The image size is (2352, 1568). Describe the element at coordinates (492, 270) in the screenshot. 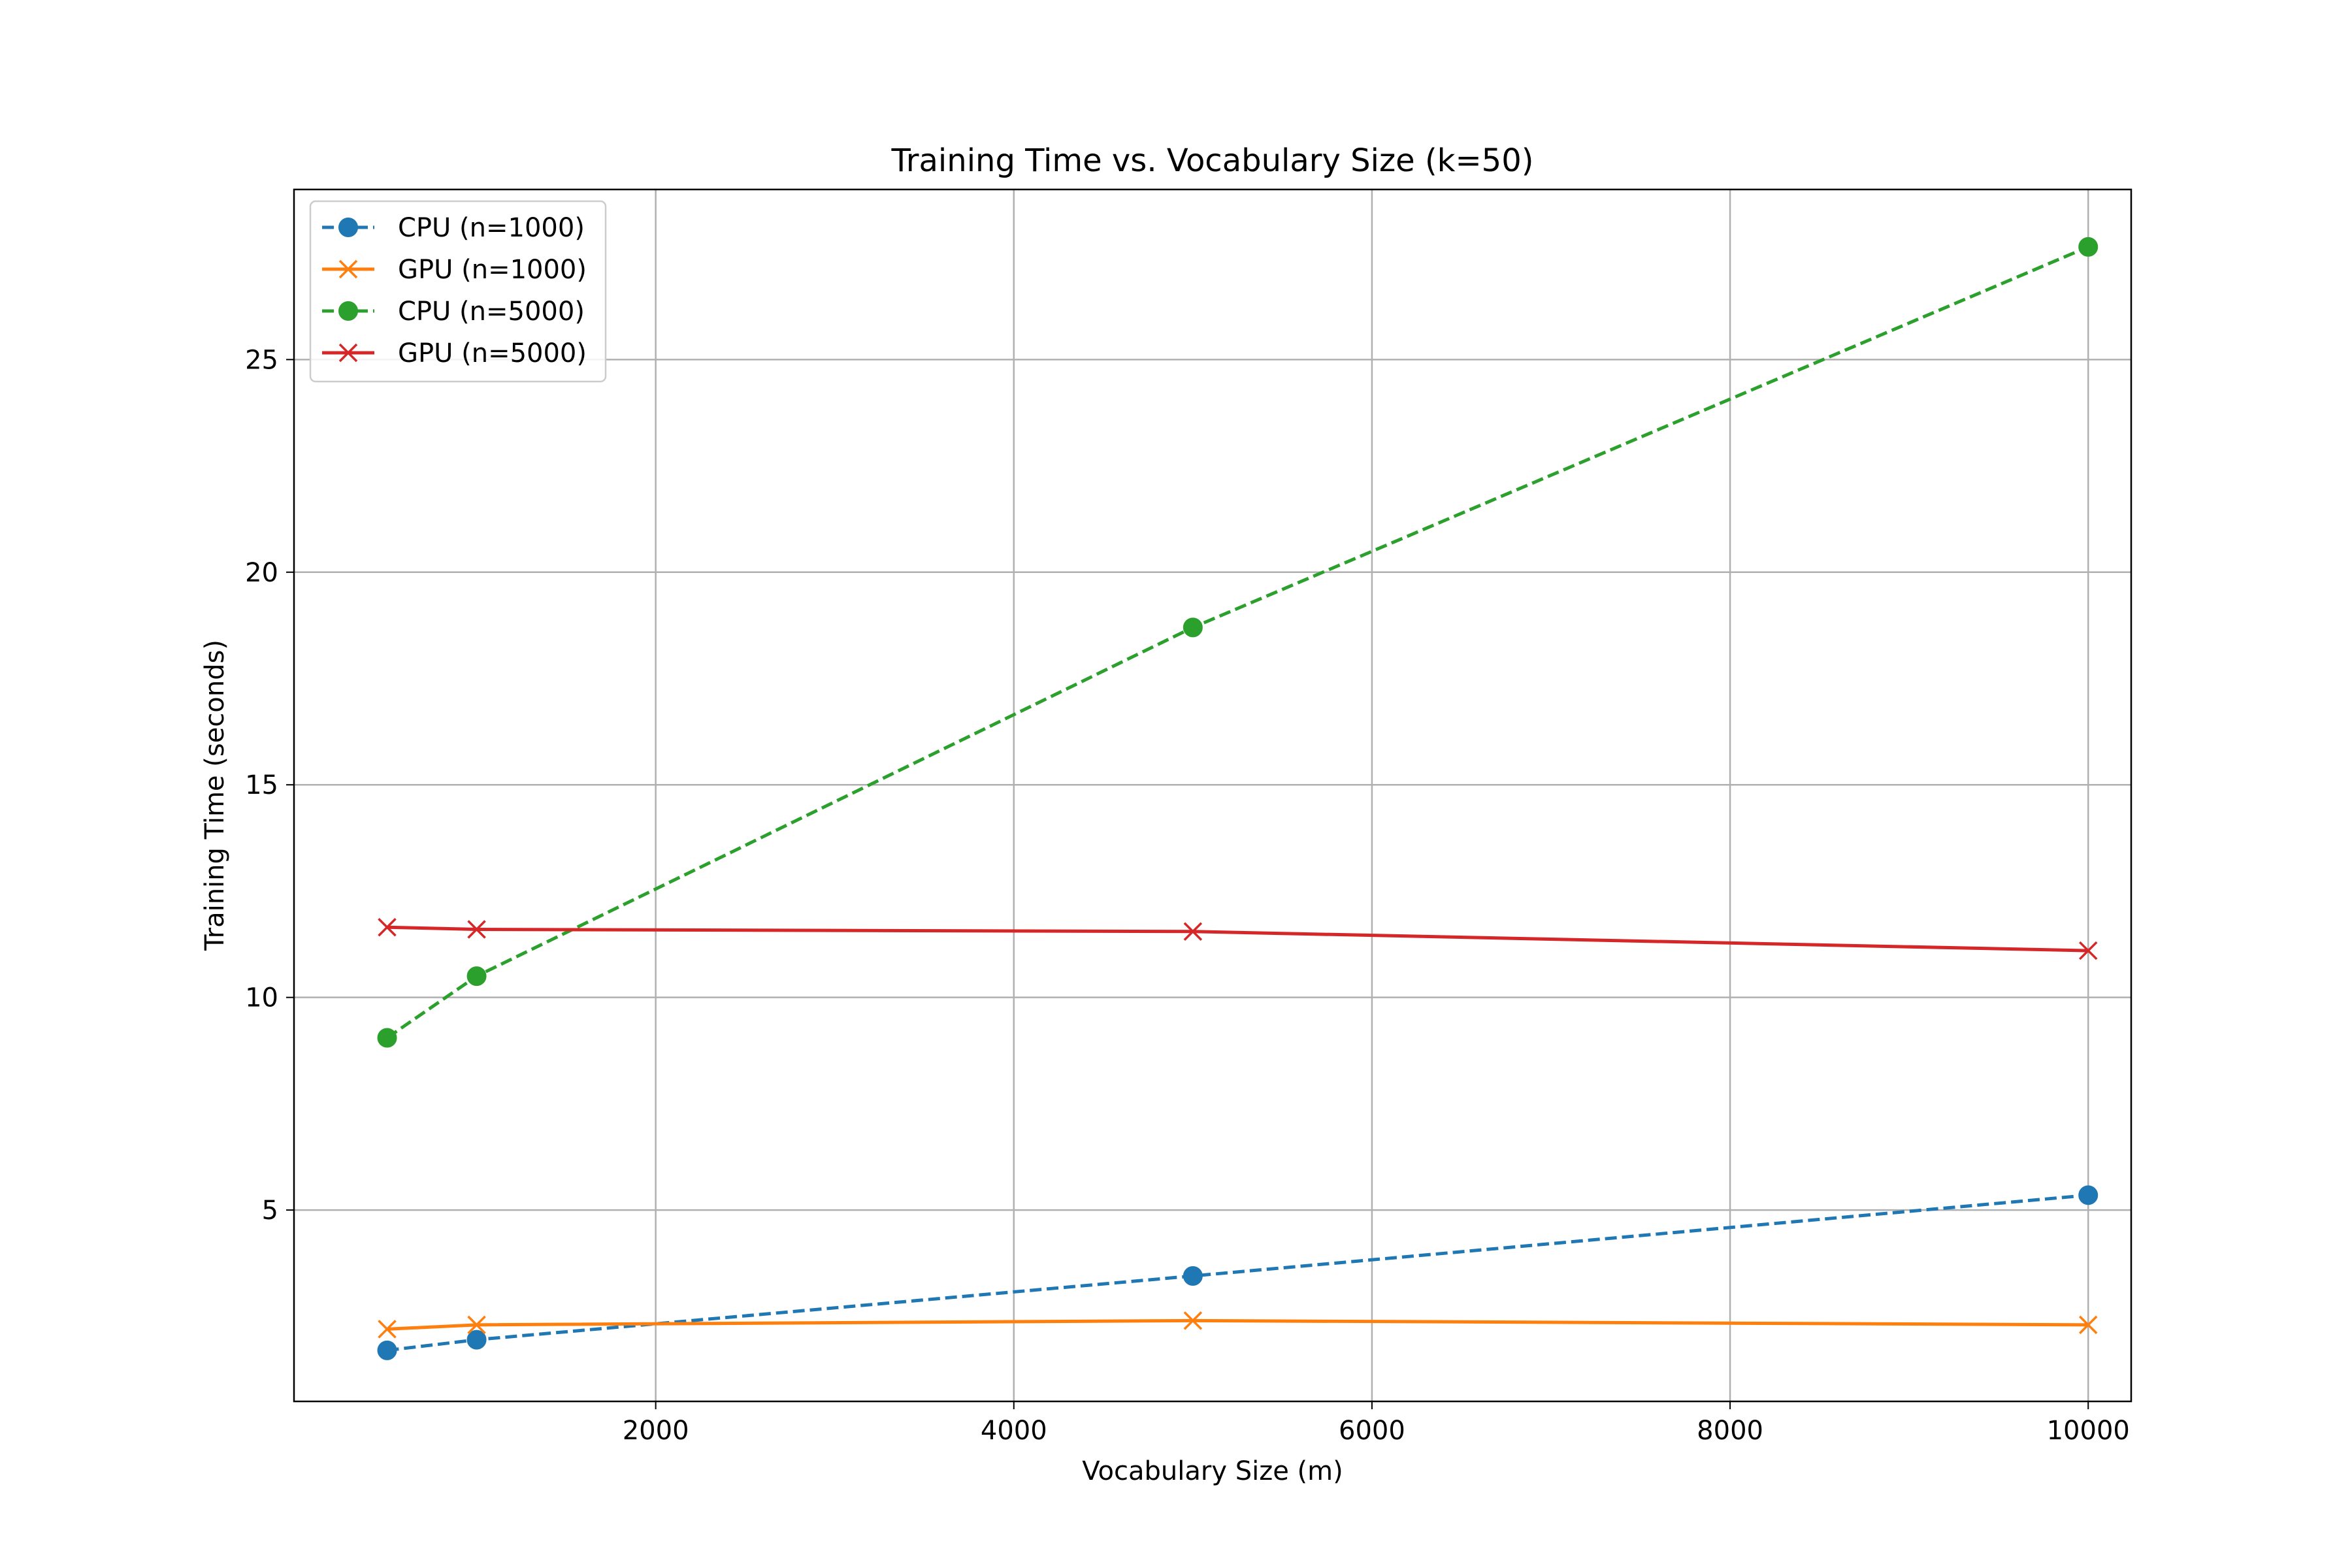

I see `legend-label: GPU (n=1000)` at that location.